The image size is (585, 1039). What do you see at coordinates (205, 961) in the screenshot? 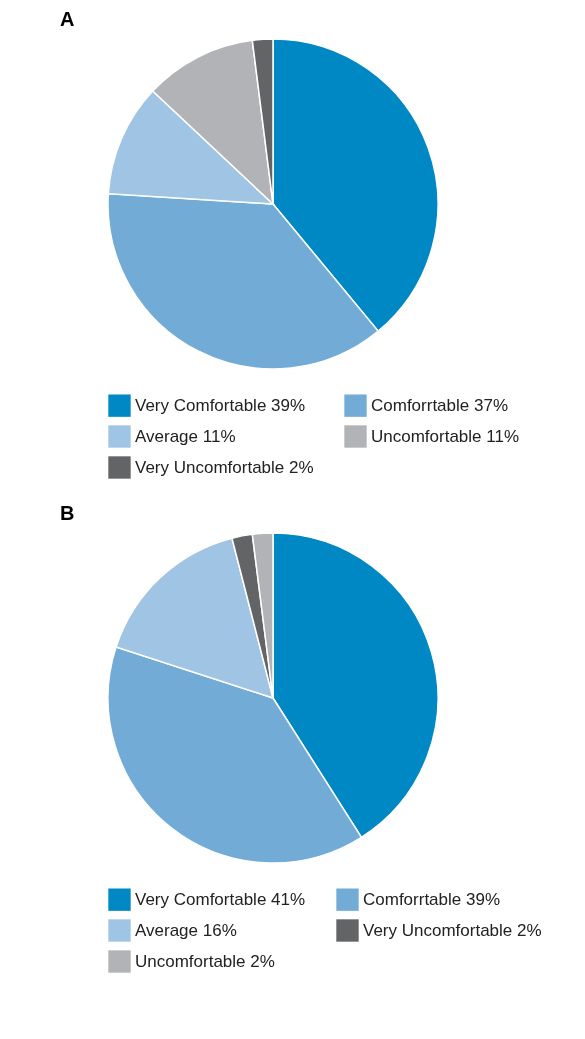
I see `legend-label: Uncomfortable 2%` at bounding box center [205, 961].